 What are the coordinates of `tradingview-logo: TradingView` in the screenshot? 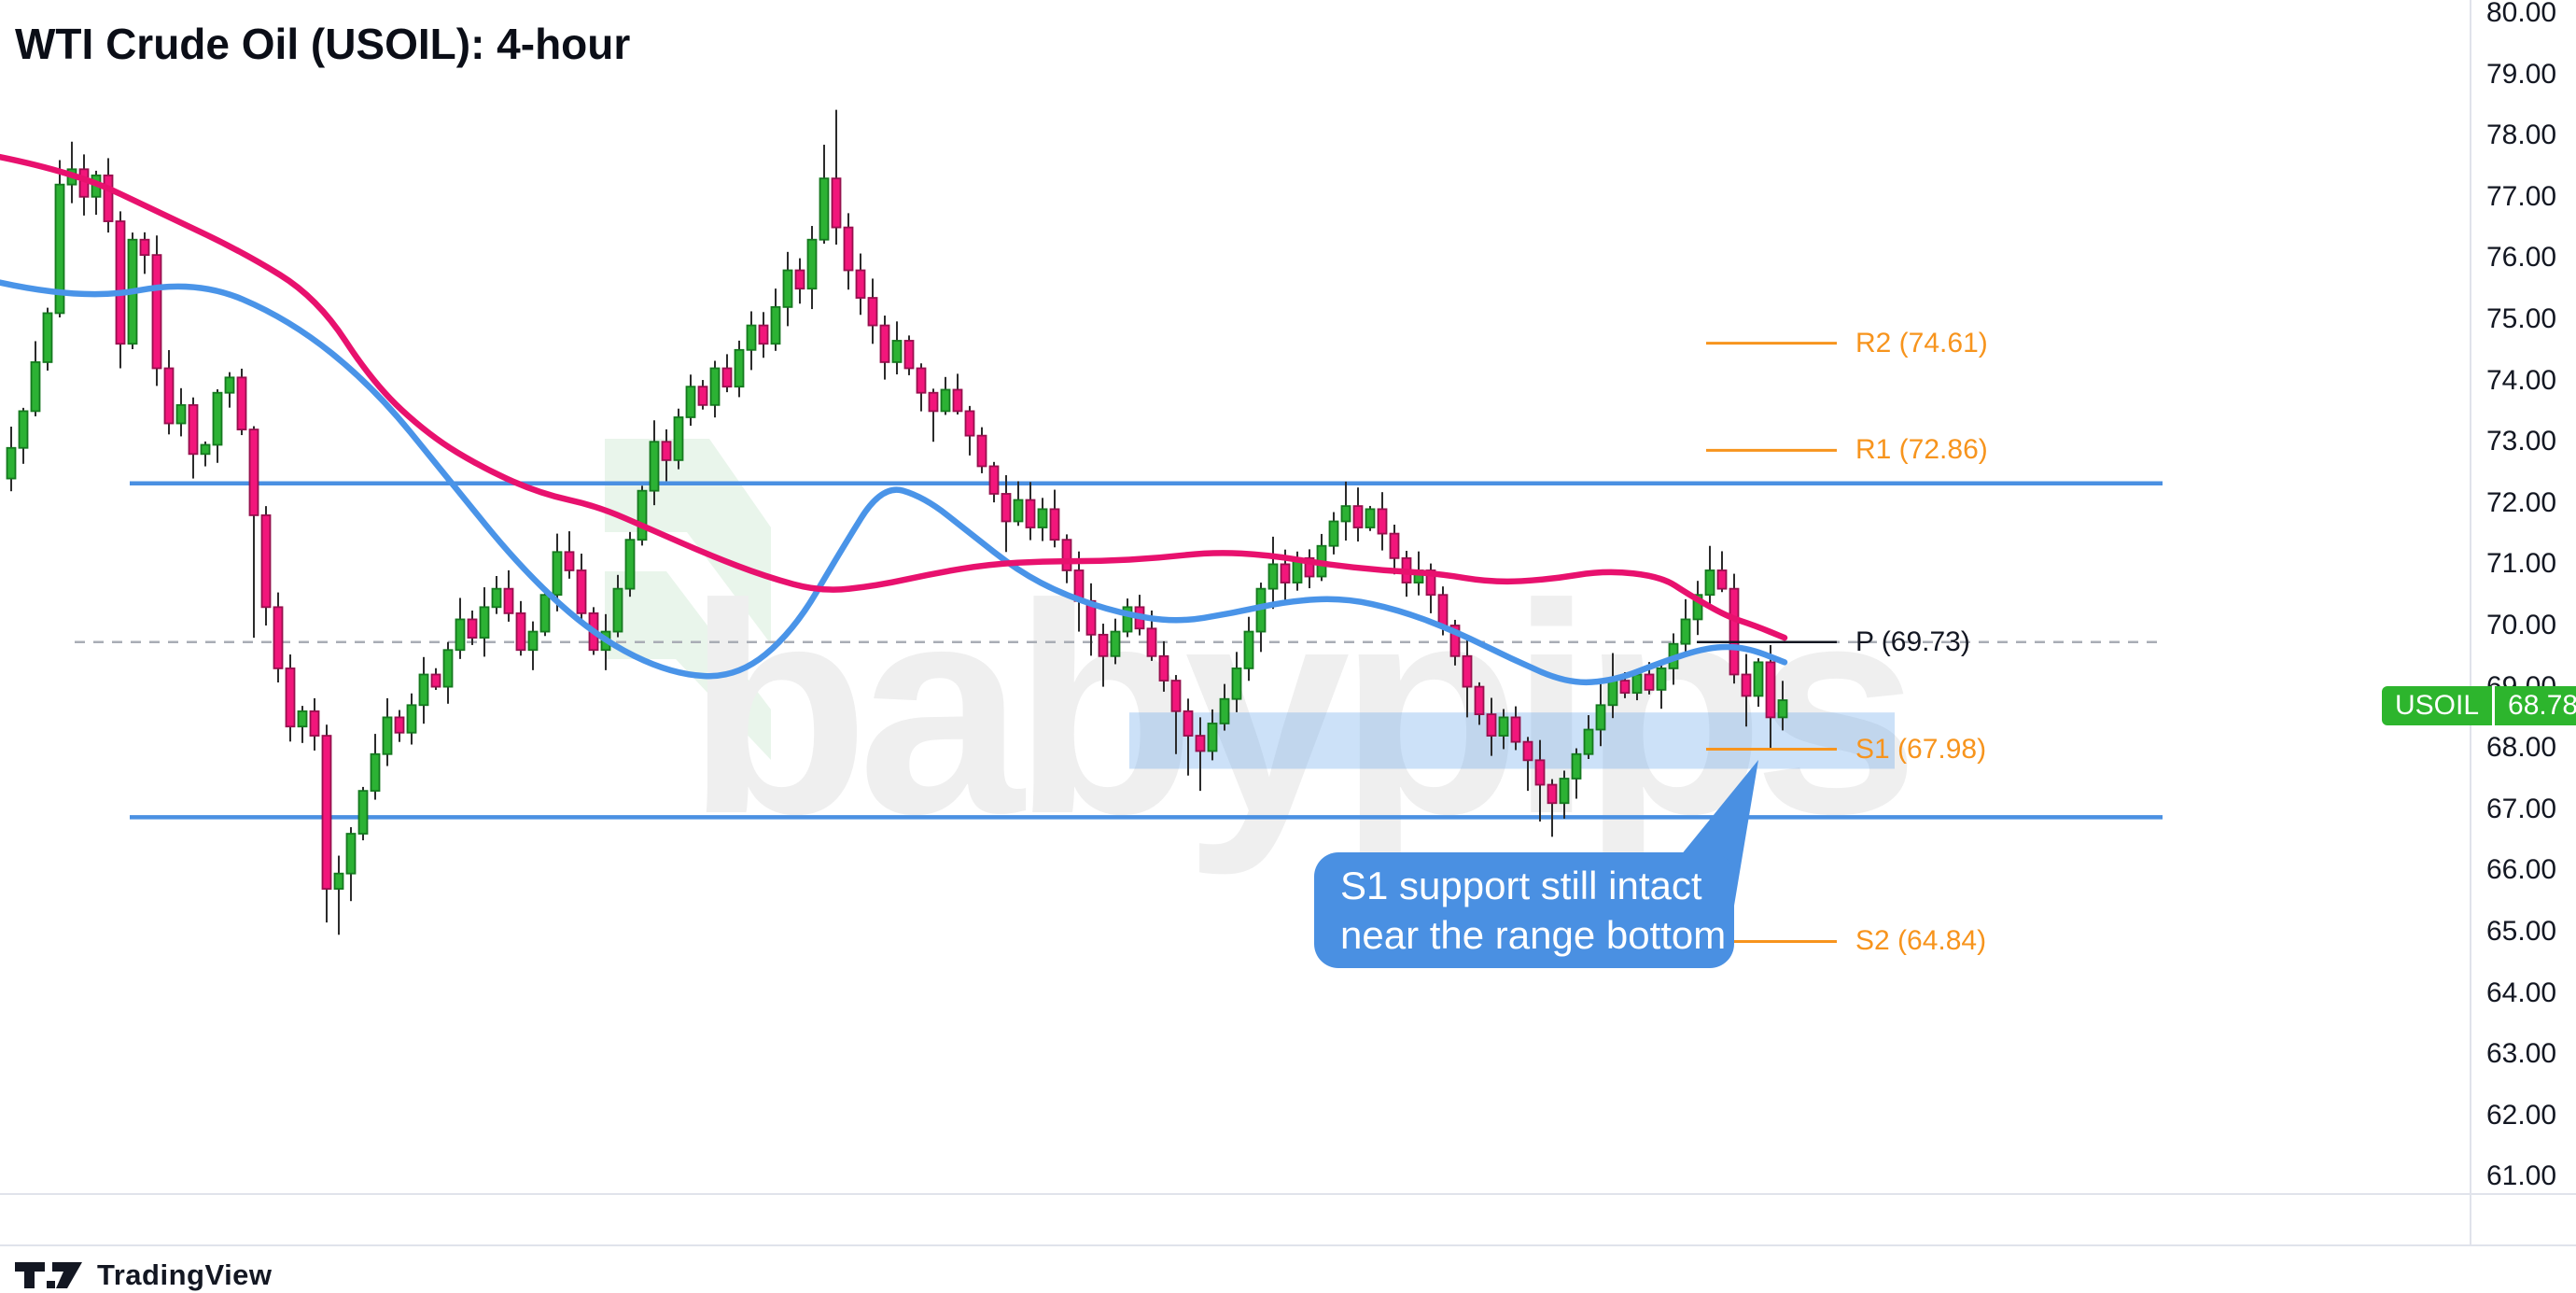 It's located at (143, 1275).